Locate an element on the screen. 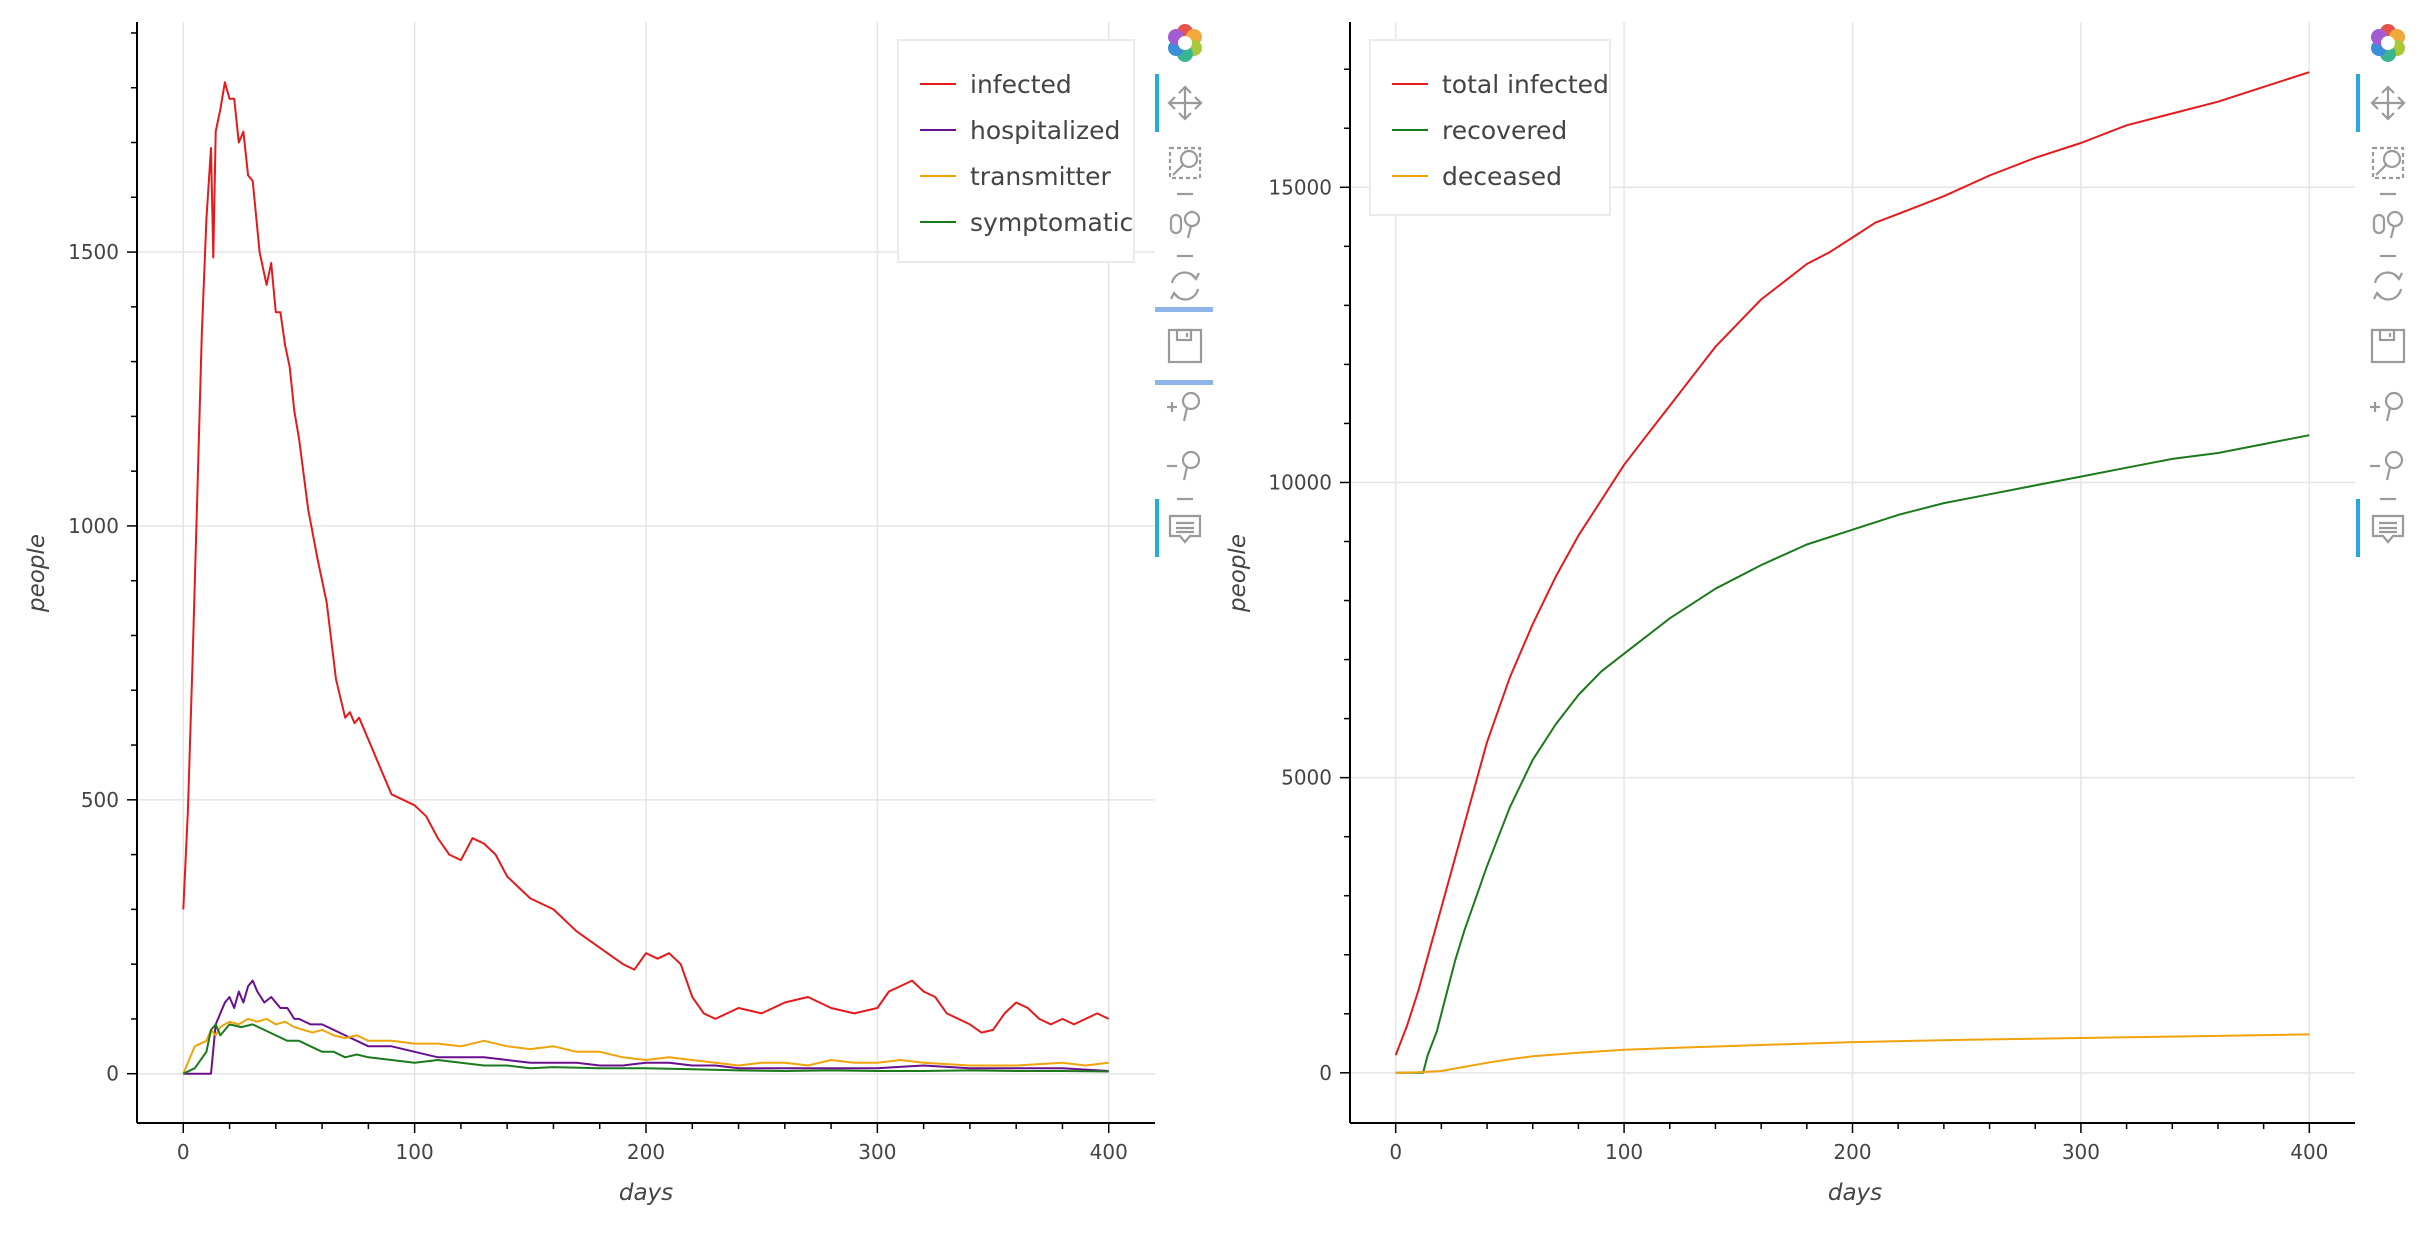 This screenshot has width=2422, height=1244. chart-left-x-axis-label: days is located at coordinates (646, 1193).